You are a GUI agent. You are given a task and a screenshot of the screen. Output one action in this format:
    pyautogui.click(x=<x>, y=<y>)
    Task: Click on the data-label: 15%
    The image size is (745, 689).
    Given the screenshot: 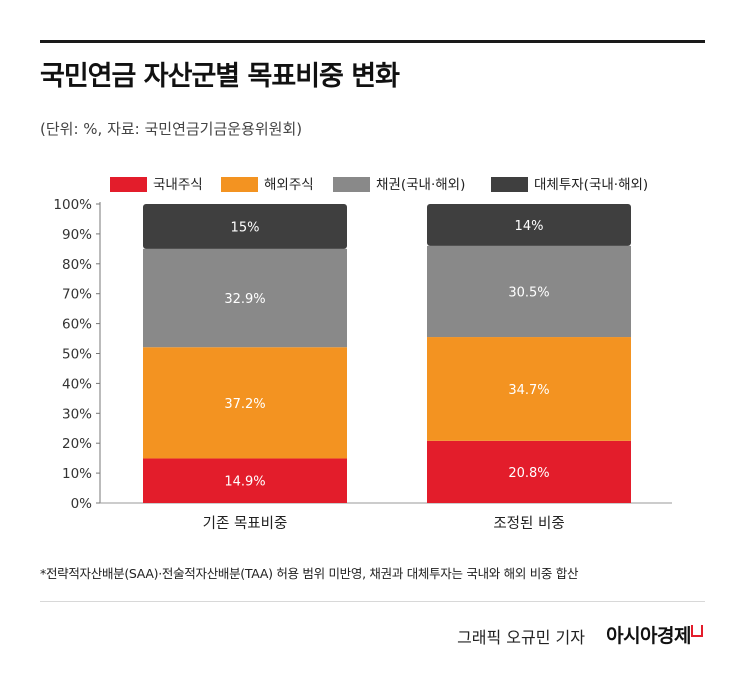 What is the action you would take?
    pyautogui.click(x=245, y=227)
    